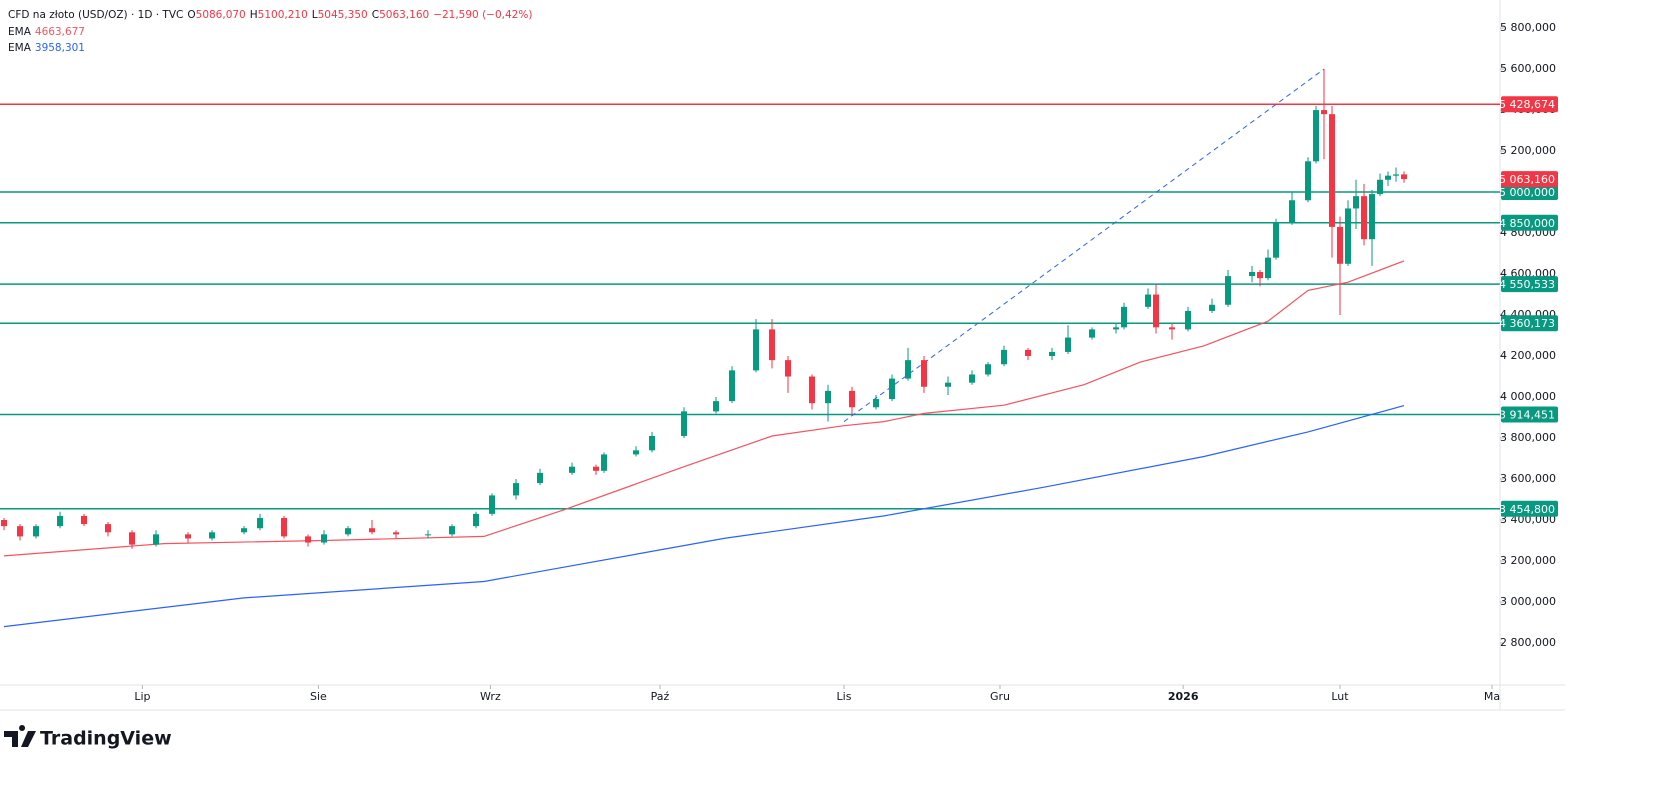 The image size is (1671, 811). I want to click on trendline, so click(1084, 245).